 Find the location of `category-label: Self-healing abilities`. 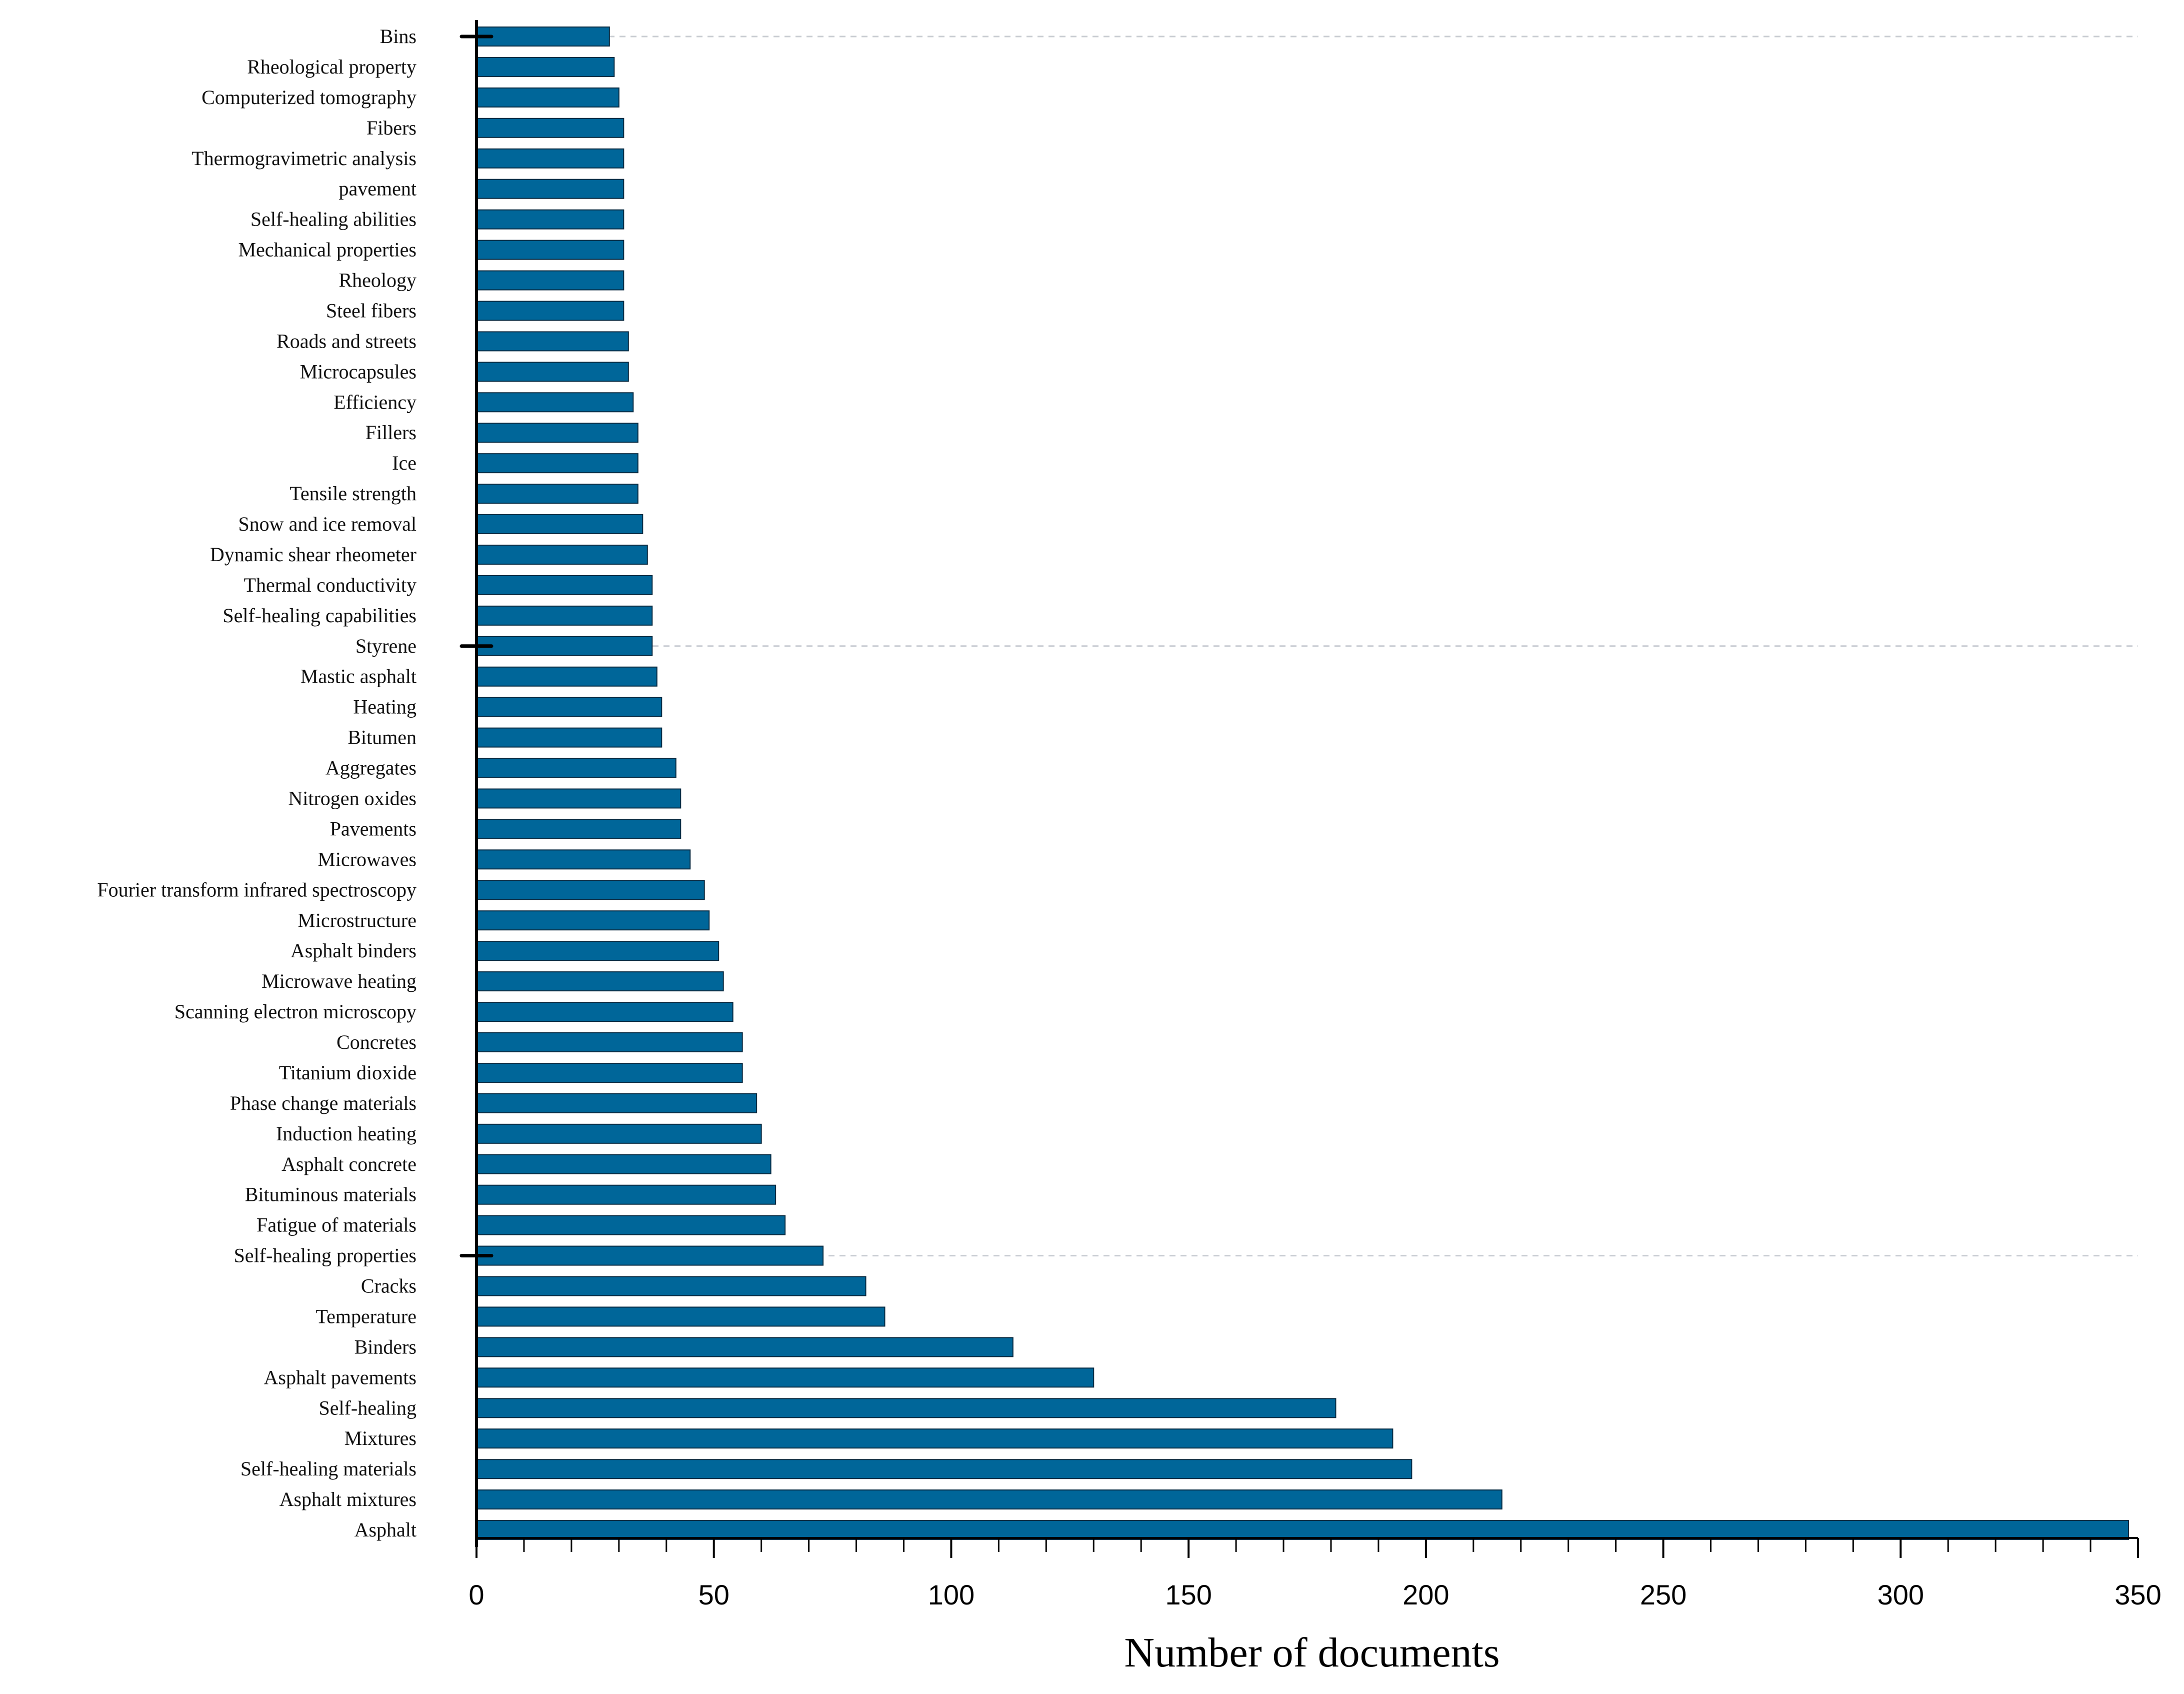

category-label: Self-healing abilities is located at coordinates (333, 219).